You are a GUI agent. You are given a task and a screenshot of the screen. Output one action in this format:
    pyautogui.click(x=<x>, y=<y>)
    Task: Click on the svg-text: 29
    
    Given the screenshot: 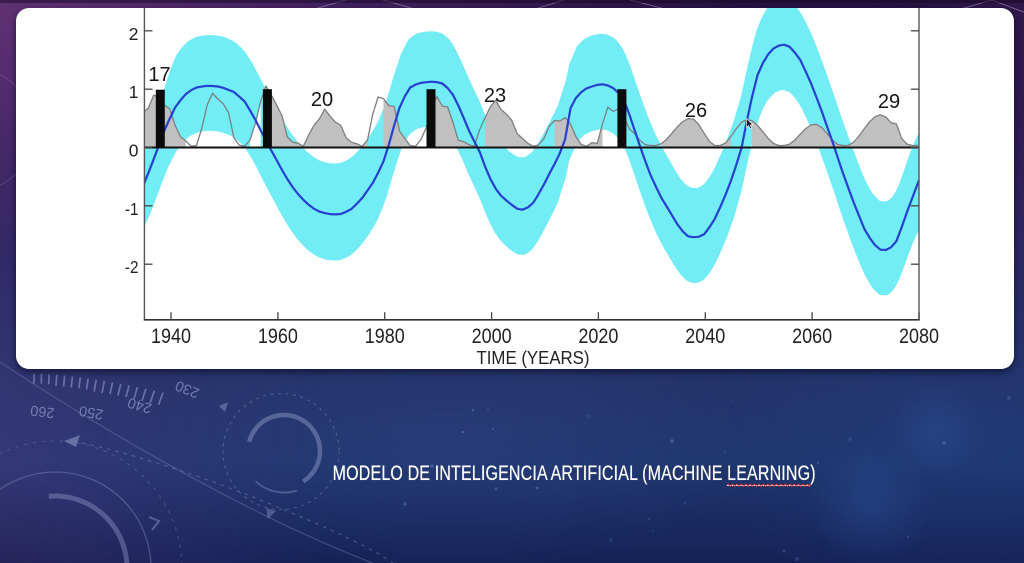 What is the action you would take?
    pyautogui.click(x=889, y=102)
    